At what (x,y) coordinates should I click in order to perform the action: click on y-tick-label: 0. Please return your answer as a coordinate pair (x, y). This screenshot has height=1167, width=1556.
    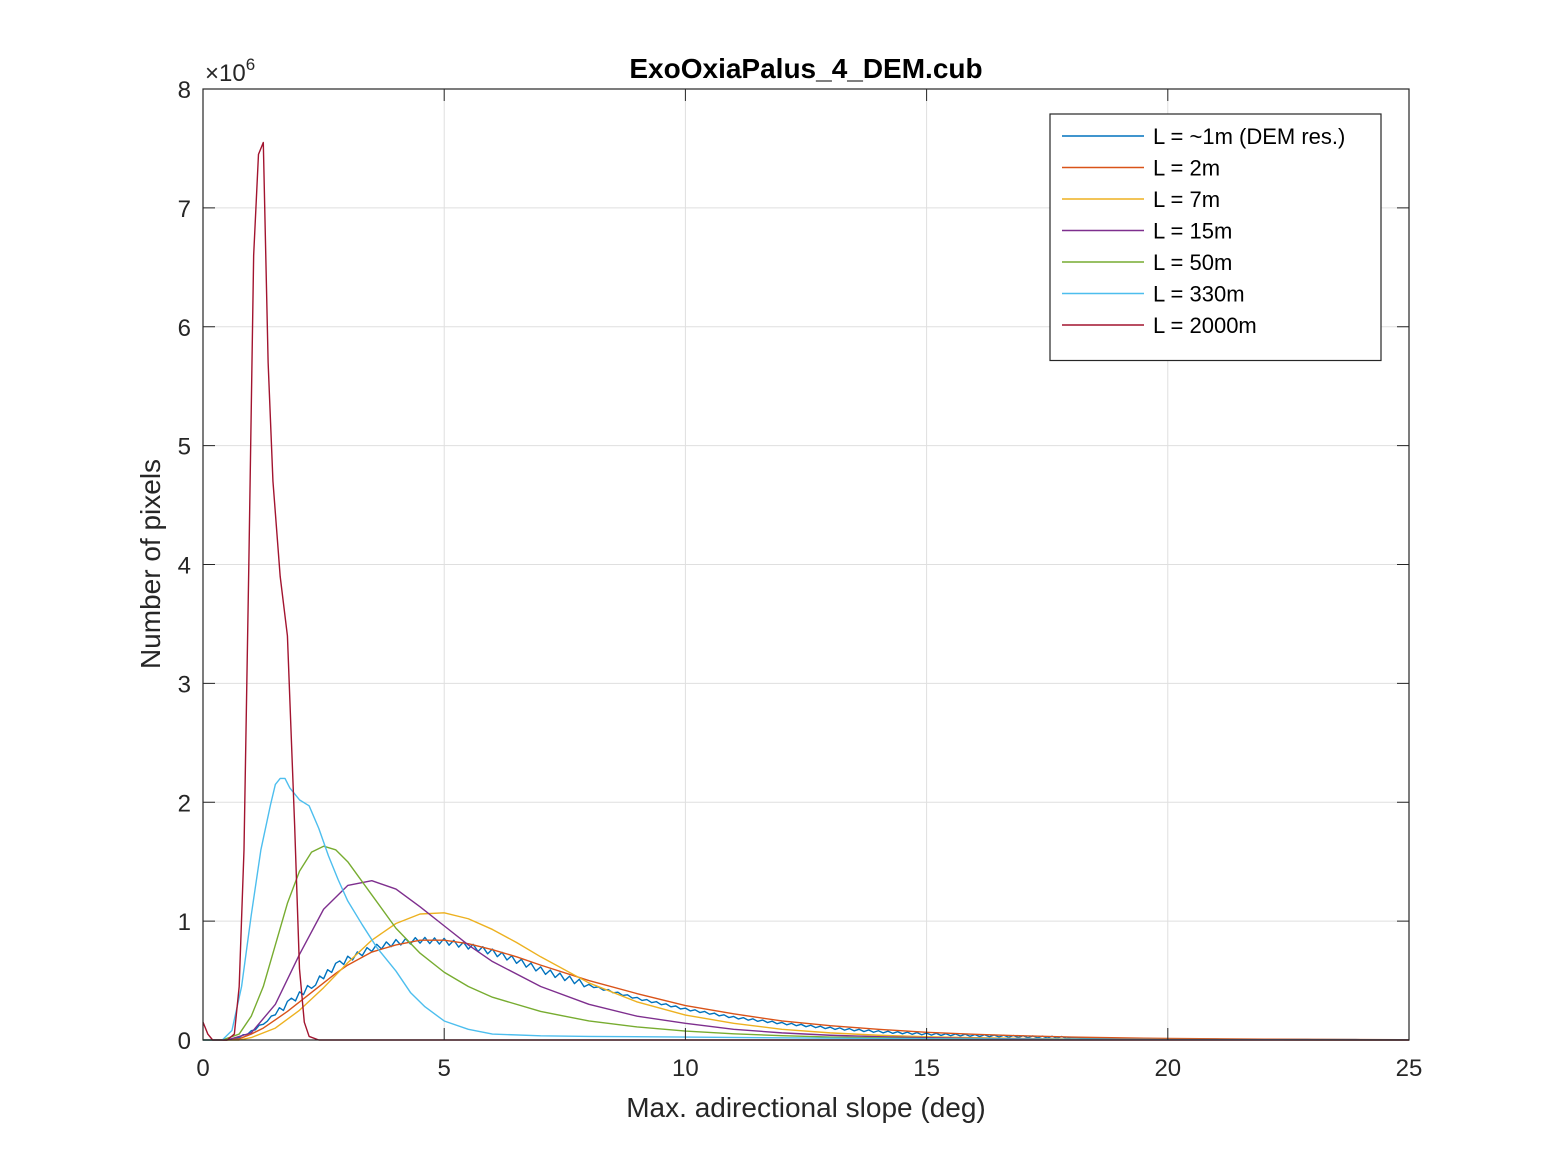
    Looking at the image, I should click on (184, 1041).